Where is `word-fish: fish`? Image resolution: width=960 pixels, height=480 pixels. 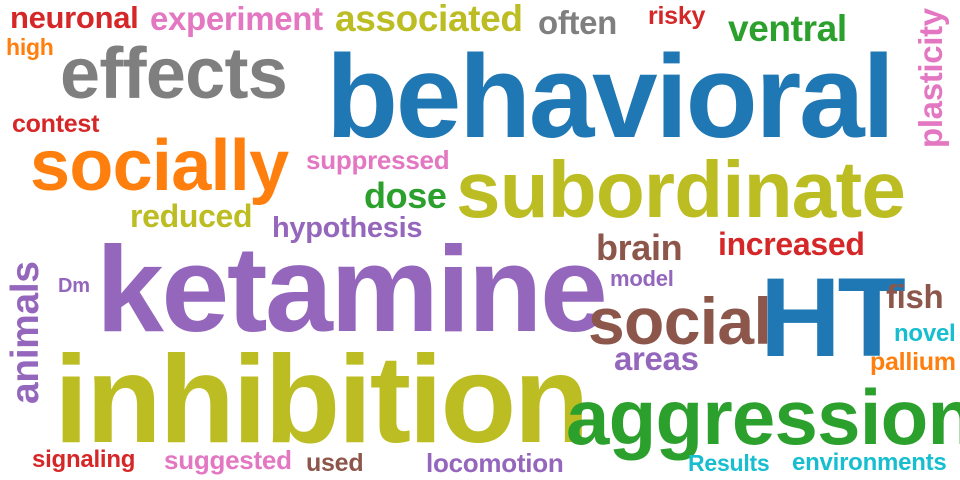 word-fish: fish is located at coordinates (915, 296).